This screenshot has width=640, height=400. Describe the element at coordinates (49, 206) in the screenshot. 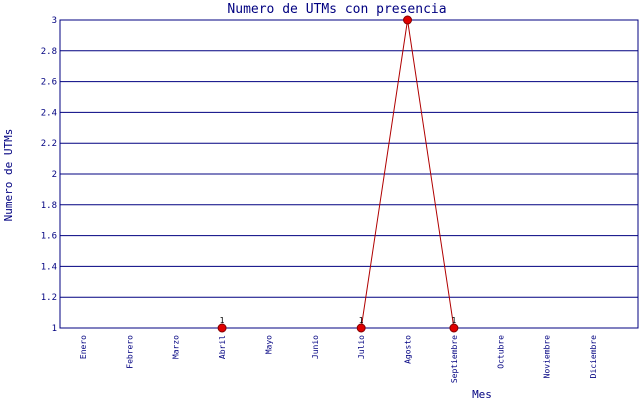

I see `y-tick-label: 1.8` at that location.